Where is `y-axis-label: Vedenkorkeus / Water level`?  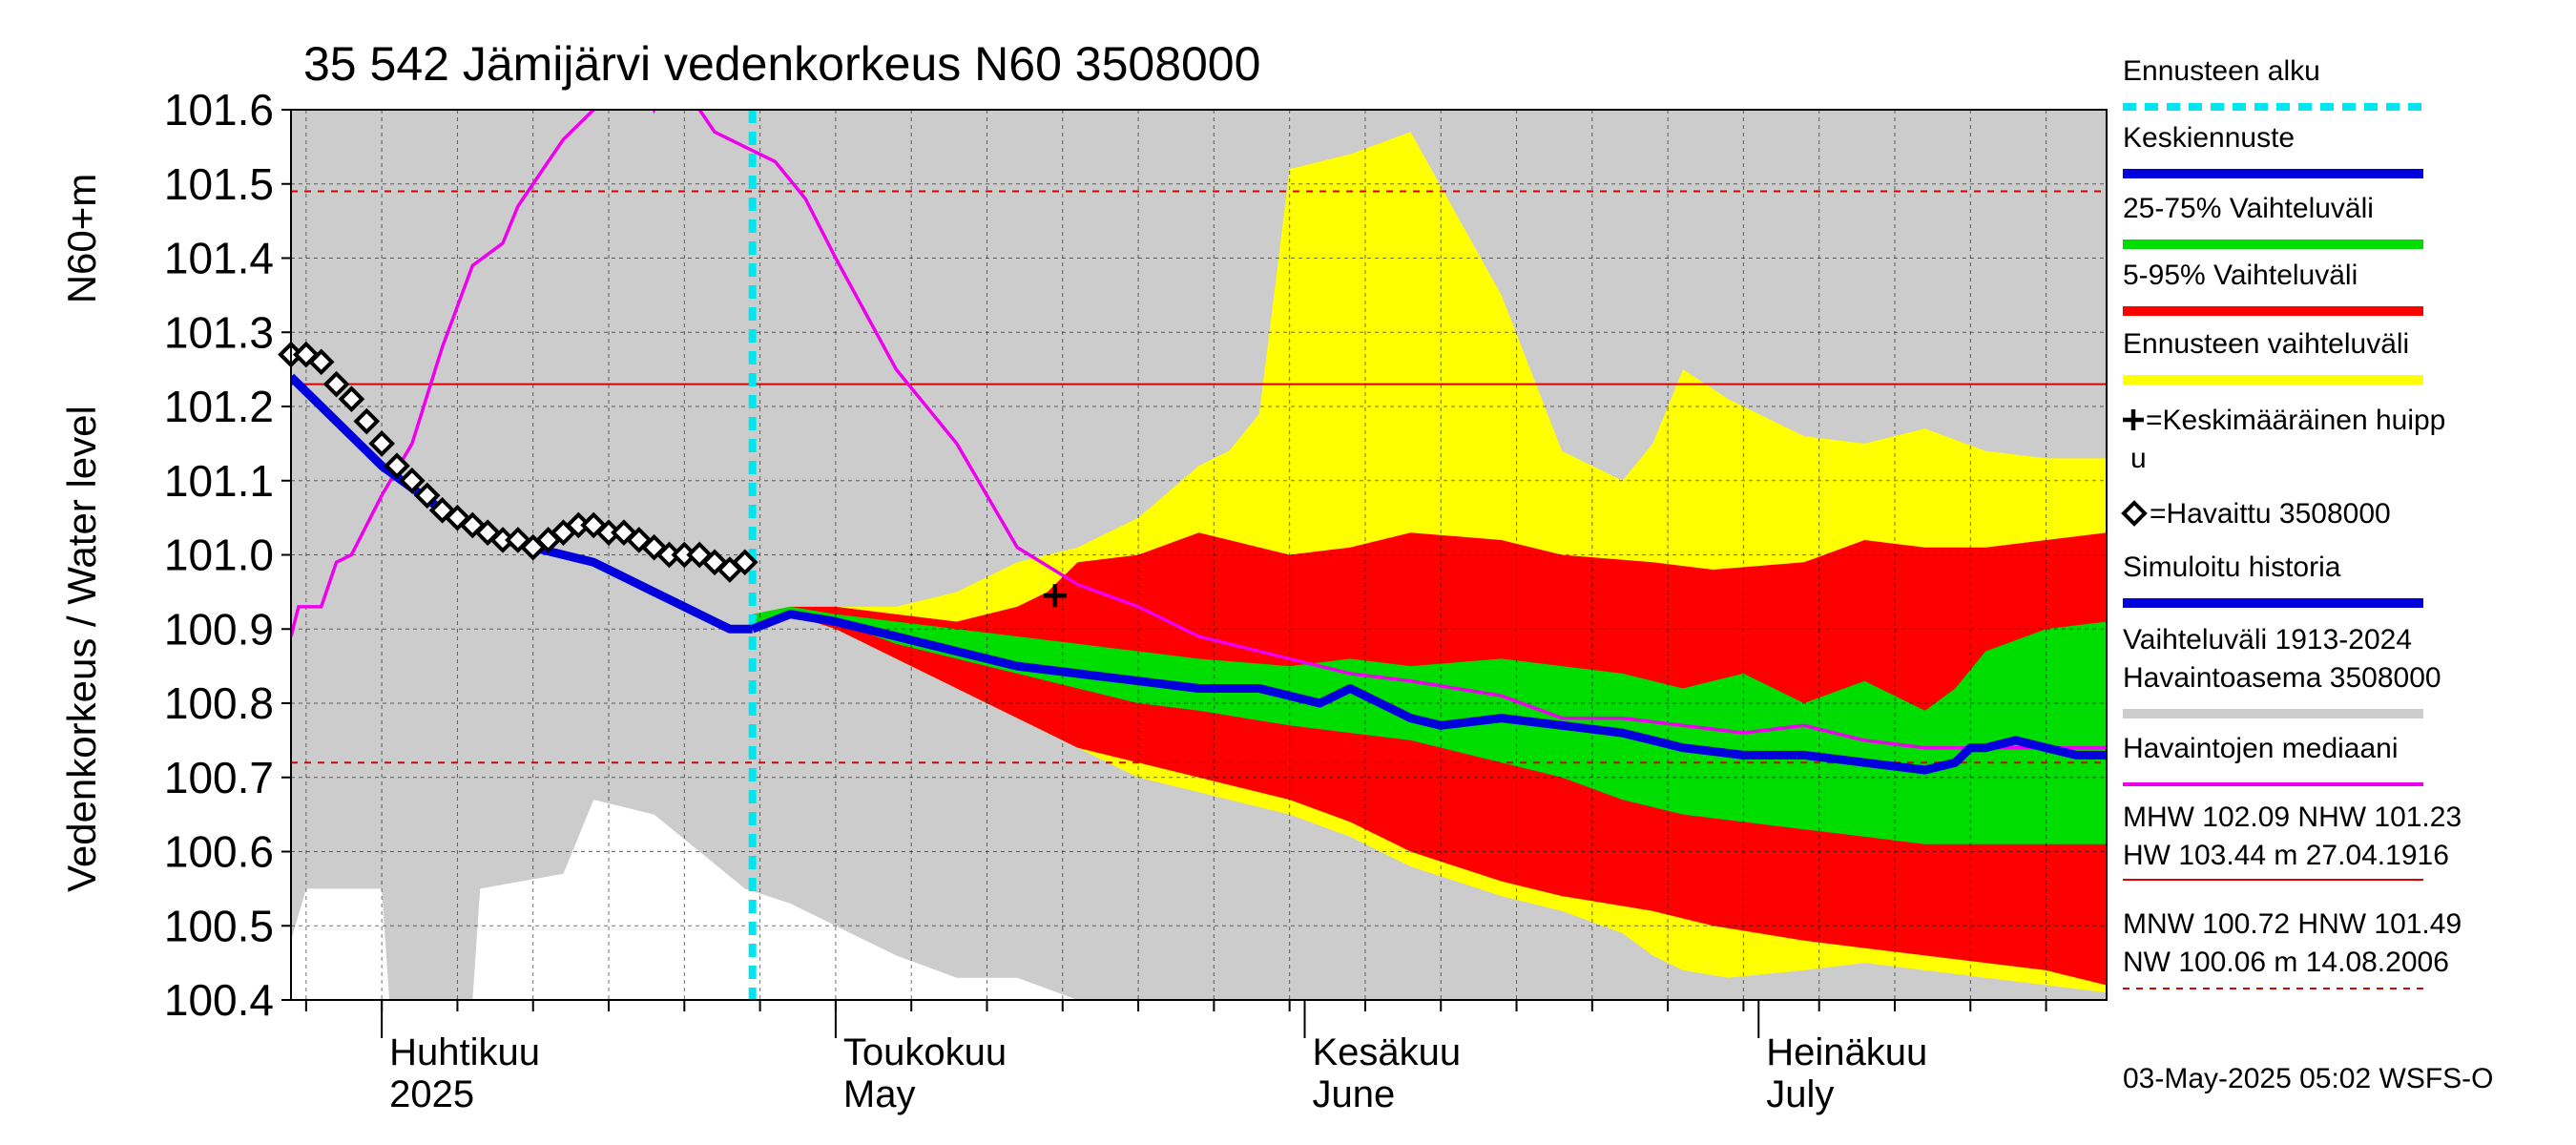
y-axis-label: Vedenkorkeus / Water level is located at coordinates (81, 649).